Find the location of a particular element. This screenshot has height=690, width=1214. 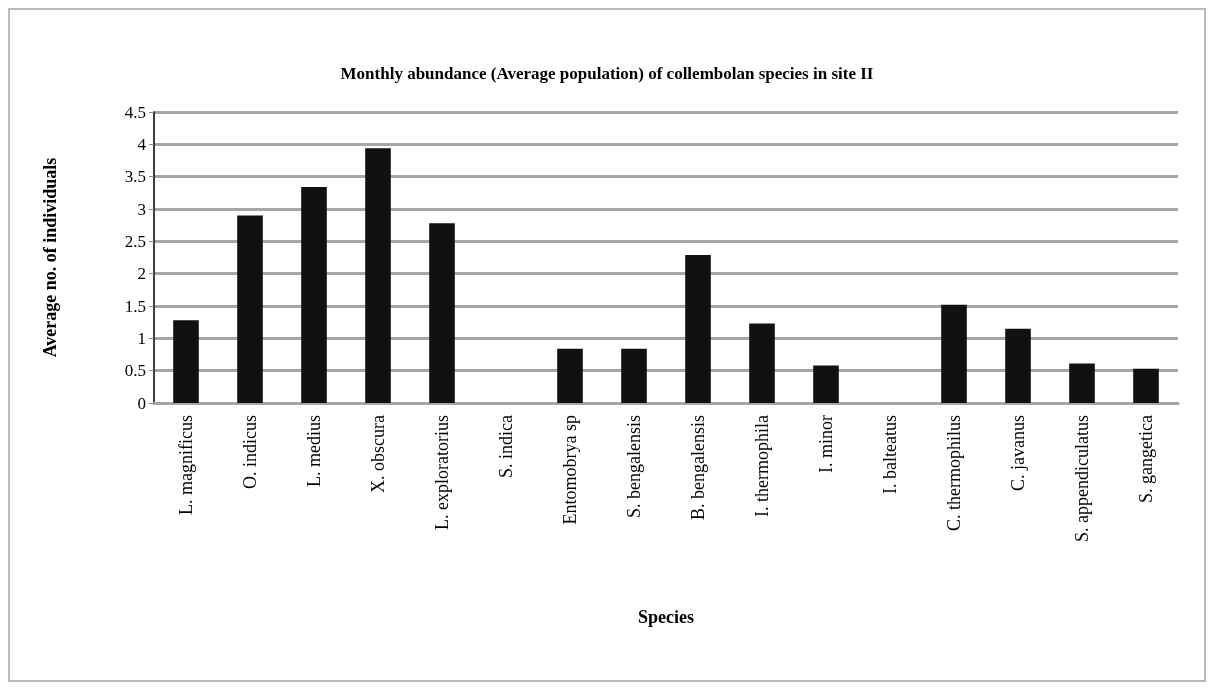

y-tick-label: 3 is located at coordinates (141, 209).